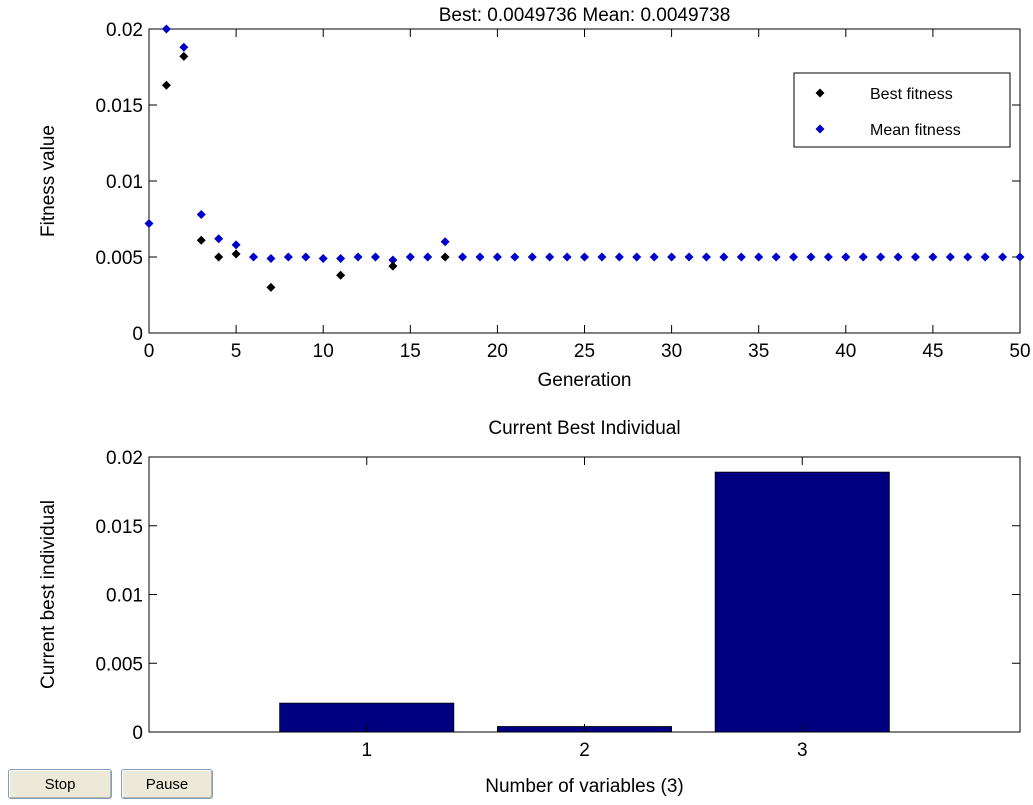 This screenshot has height=805, width=1033. I want to click on plot2-ytick-label: 0, so click(137, 733).